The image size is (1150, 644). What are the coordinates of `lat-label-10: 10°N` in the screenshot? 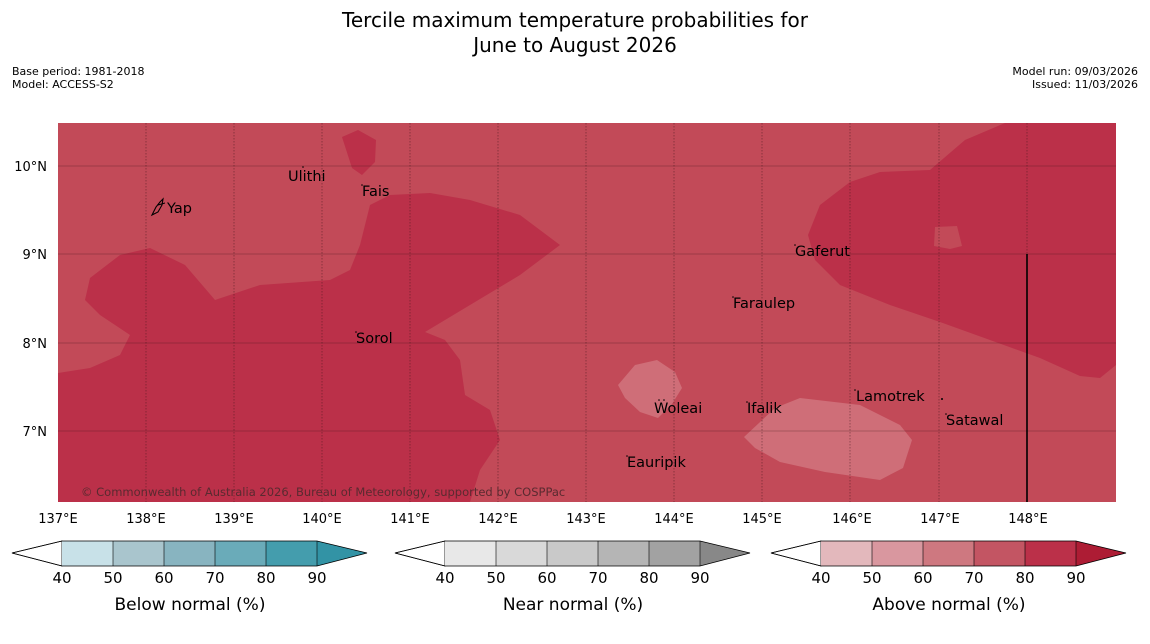 It's located at (30, 167).